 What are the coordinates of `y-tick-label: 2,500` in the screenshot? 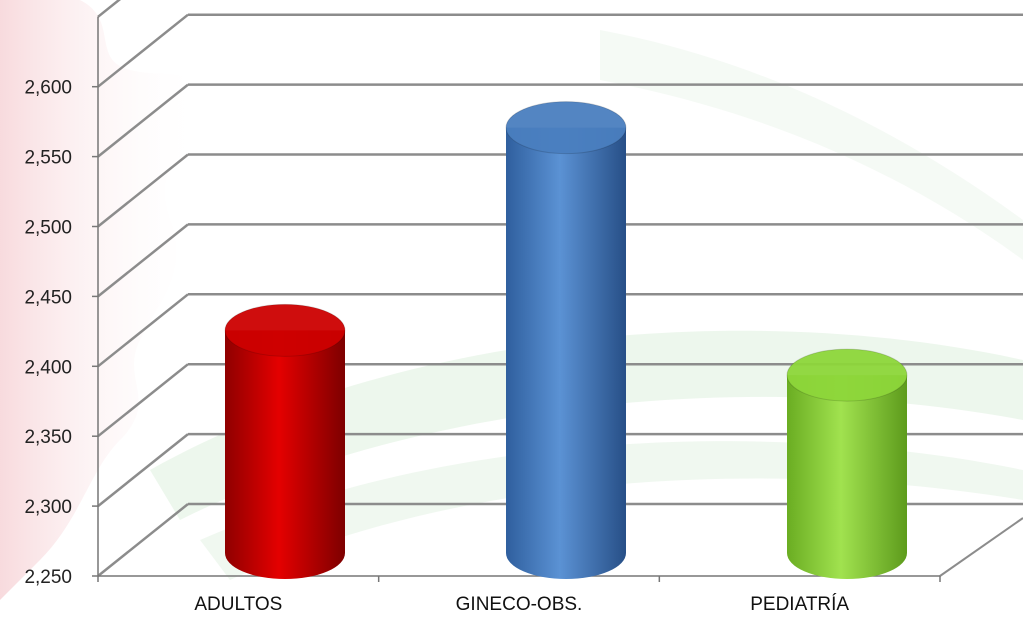 It's located at (48, 228).